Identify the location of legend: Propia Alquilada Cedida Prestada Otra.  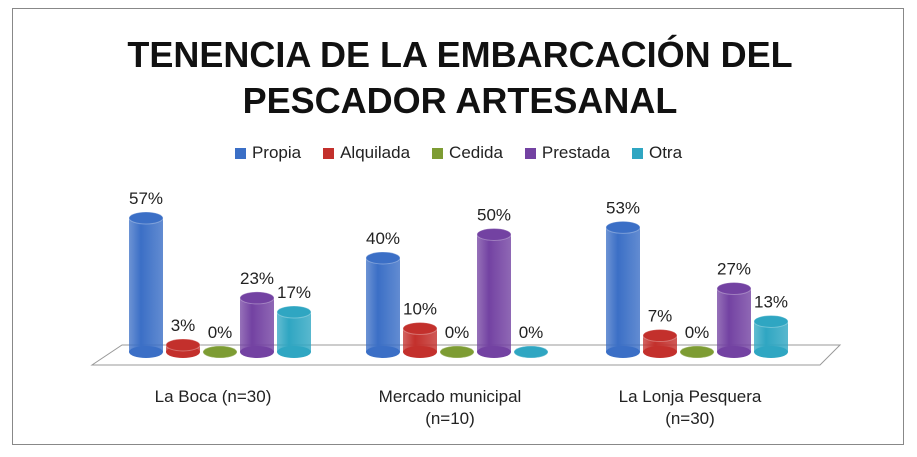
(458, 153).